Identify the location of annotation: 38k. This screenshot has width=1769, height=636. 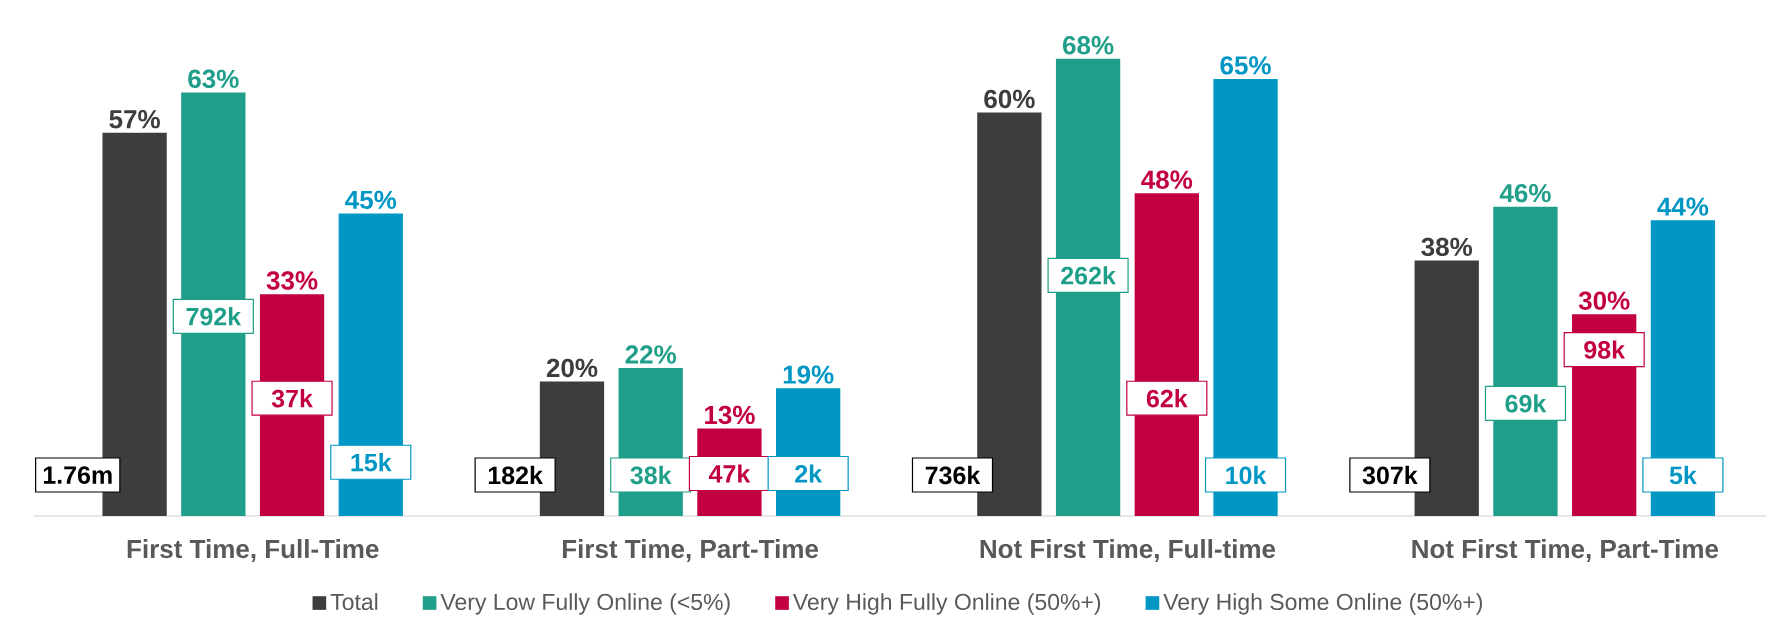
(651, 475).